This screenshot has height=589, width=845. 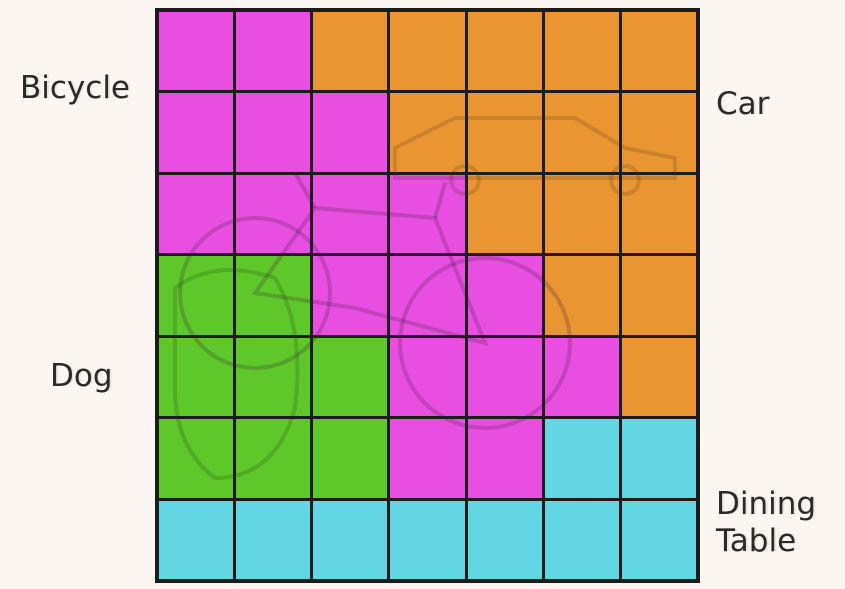 I want to click on label-car: Car, so click(x=743, y=104).